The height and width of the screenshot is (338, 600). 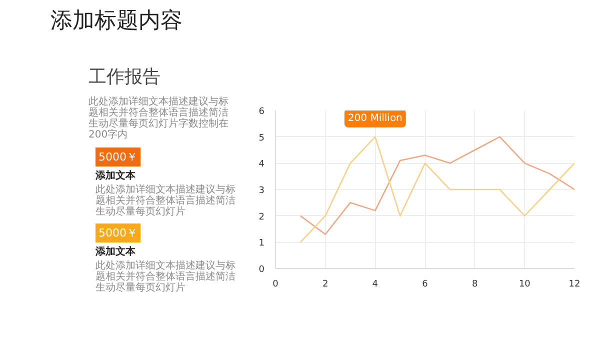 I want to click on x-tick-label: 10, so click(x=524, y=285).